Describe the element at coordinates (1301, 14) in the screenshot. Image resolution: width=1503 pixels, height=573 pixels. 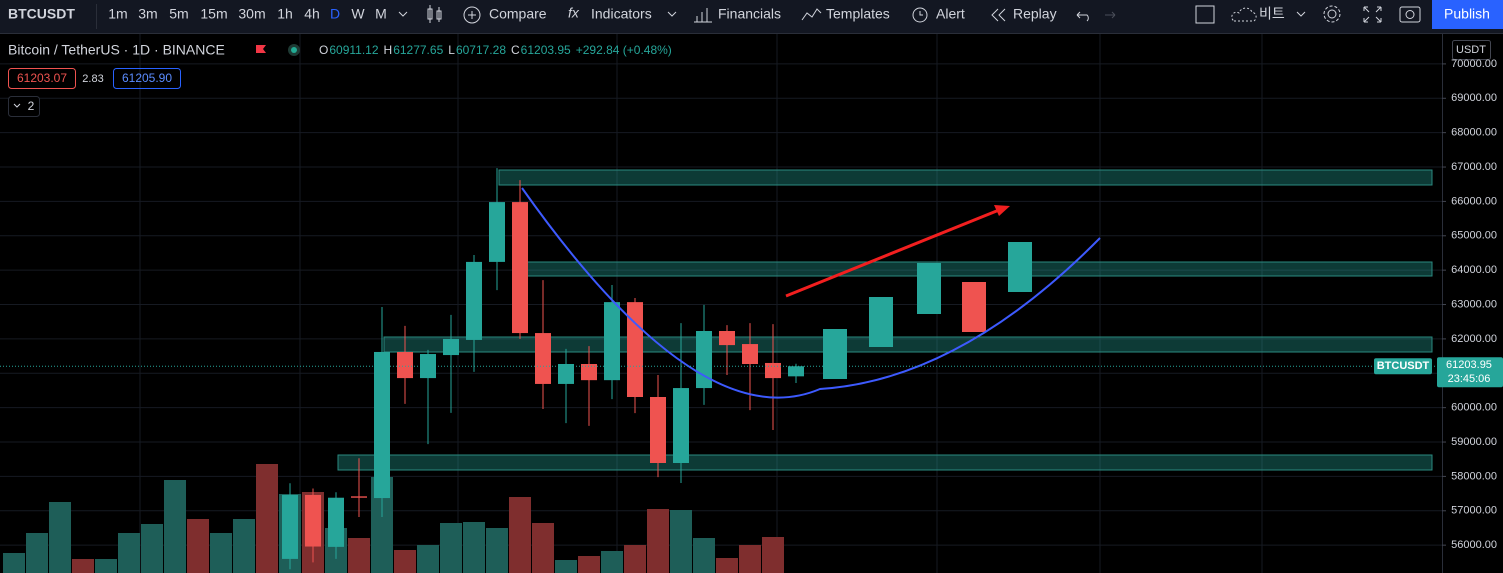
I see `layout-chevron` at that location.